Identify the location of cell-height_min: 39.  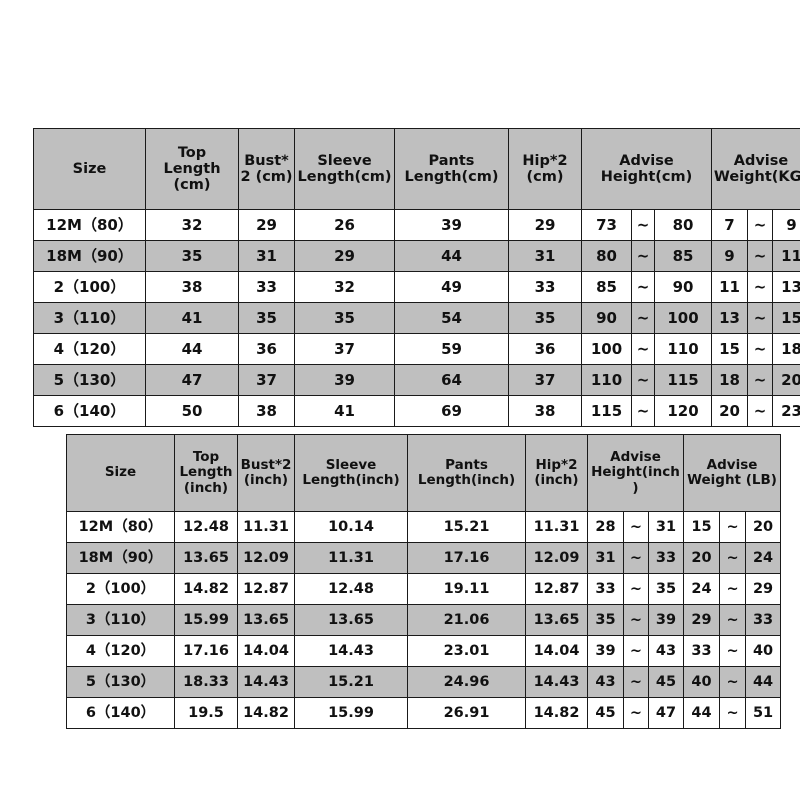
(605, 651).